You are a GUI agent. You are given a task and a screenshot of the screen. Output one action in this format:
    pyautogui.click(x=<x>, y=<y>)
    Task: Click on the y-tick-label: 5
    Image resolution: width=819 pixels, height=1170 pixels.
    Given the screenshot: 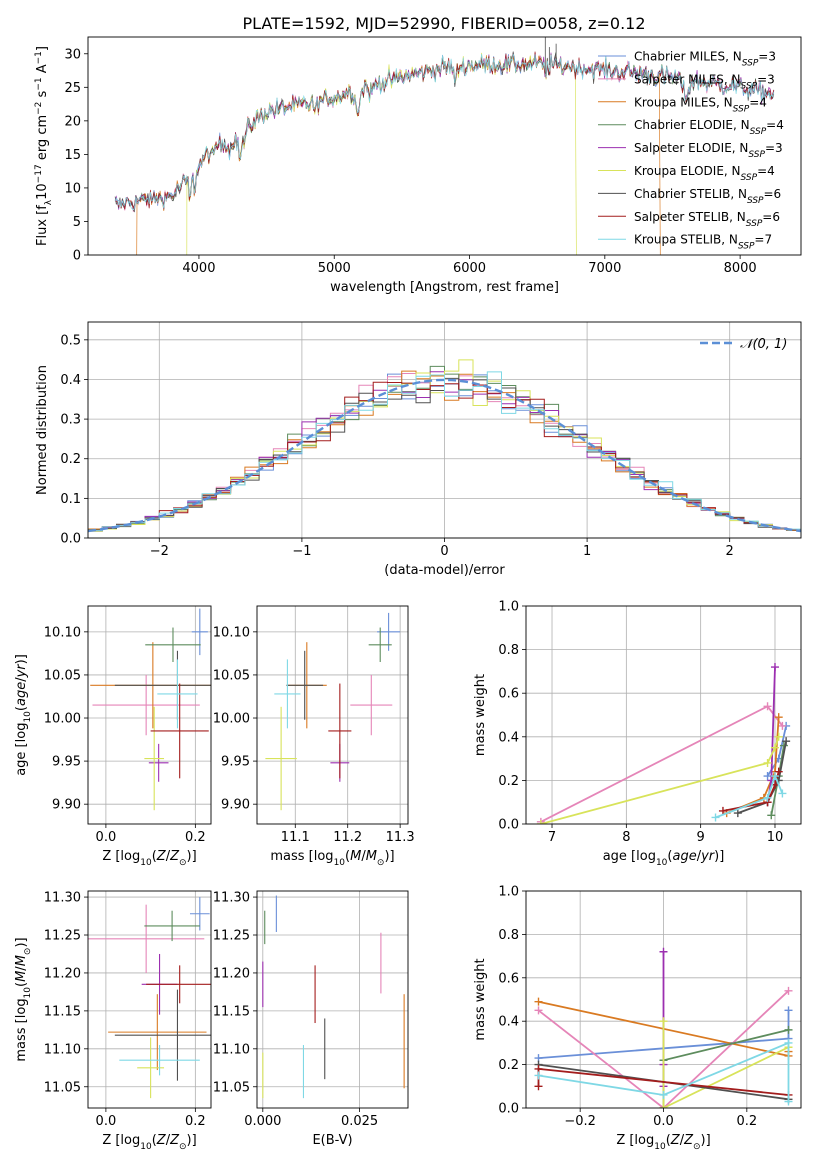 What is the action you would take?
    pyautogui.click(x=77, y=222)
    